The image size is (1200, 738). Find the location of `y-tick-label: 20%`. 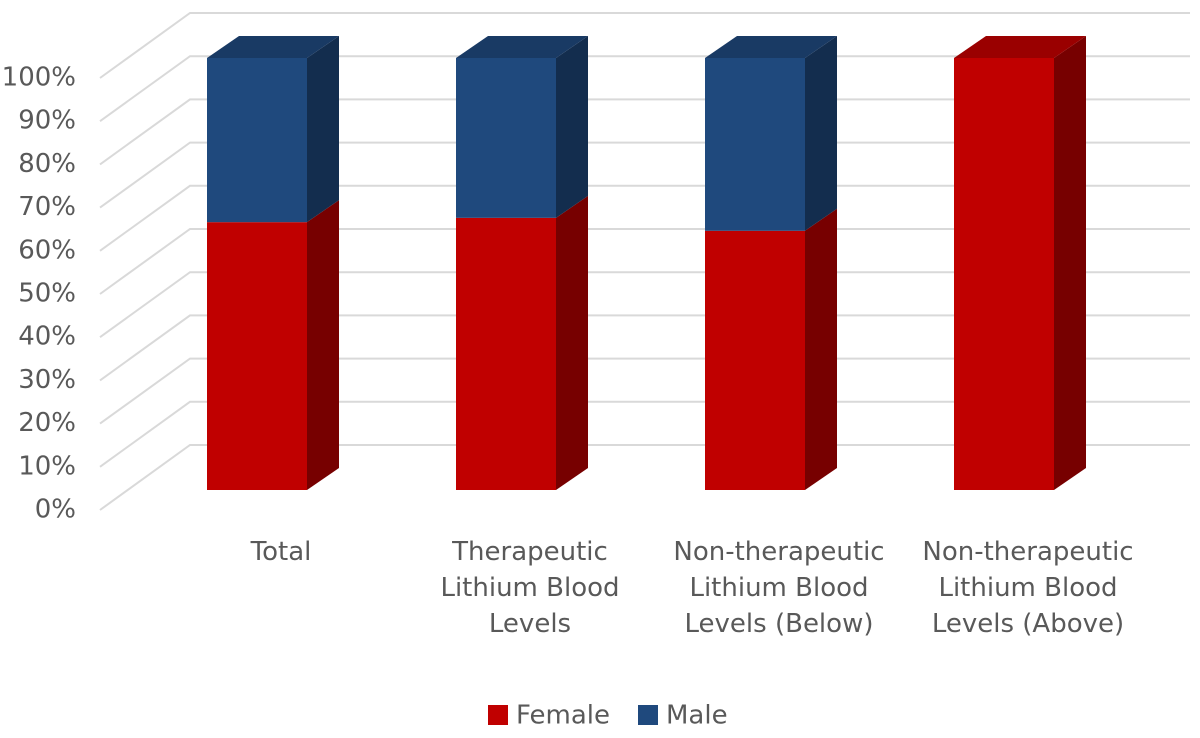

y-tick-label: 20% is located at coordinates (47, 423).